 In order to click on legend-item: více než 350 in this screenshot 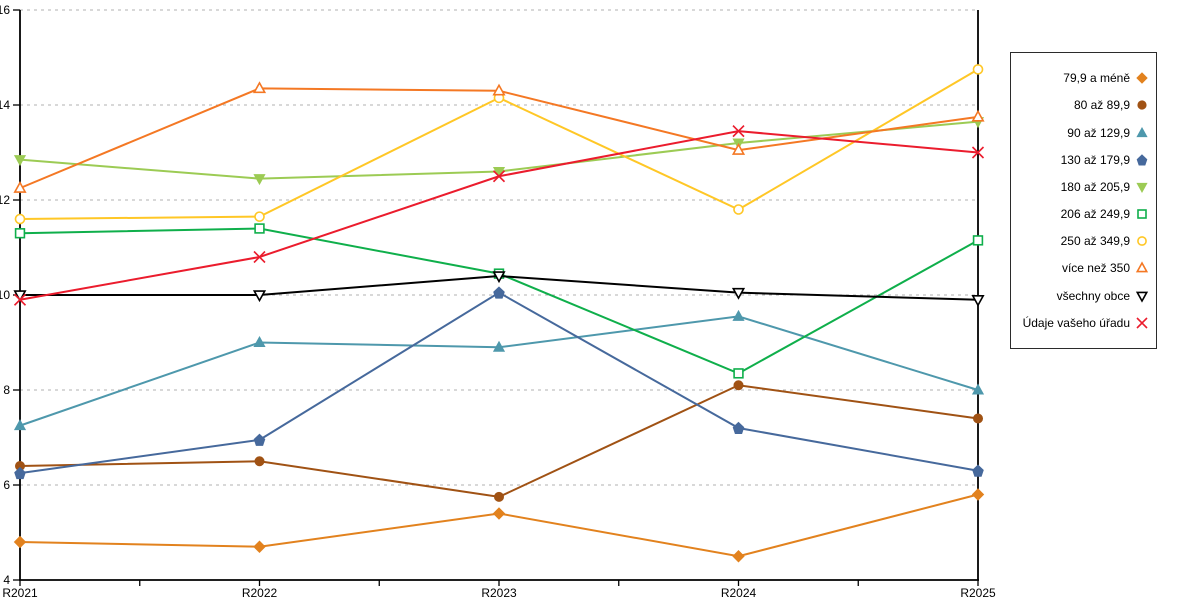, I will do `click(1083, 268)`.